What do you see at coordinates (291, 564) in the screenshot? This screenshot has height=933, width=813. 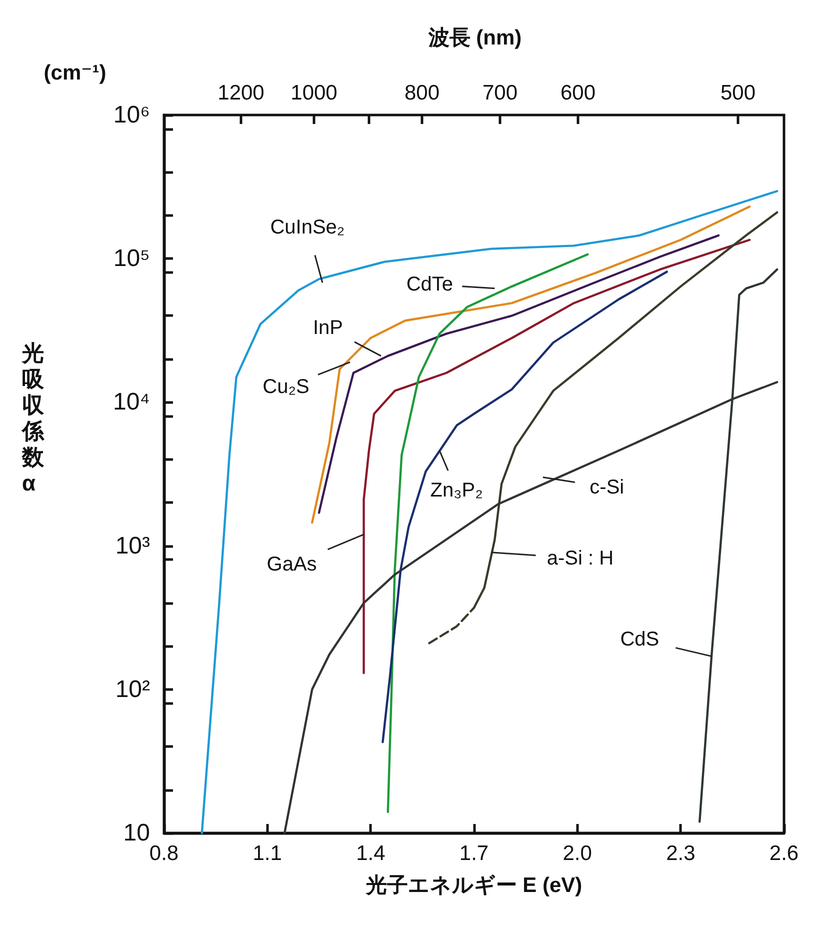 I see `annotation: GaAs` at bounding box center [291, 564].